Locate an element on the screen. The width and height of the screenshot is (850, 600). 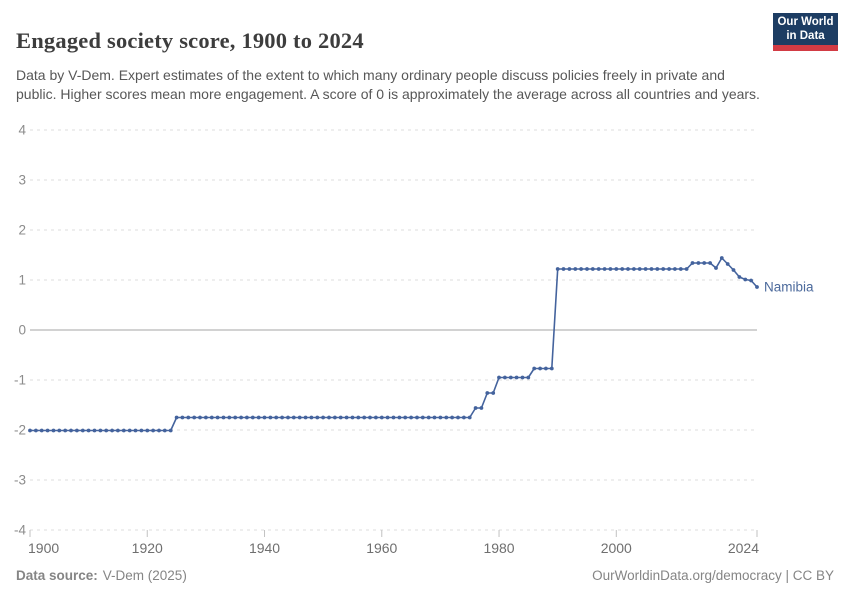
credit-link: OurWorldinData.org/democracy | CC BY is located at coordinates (713, 575).